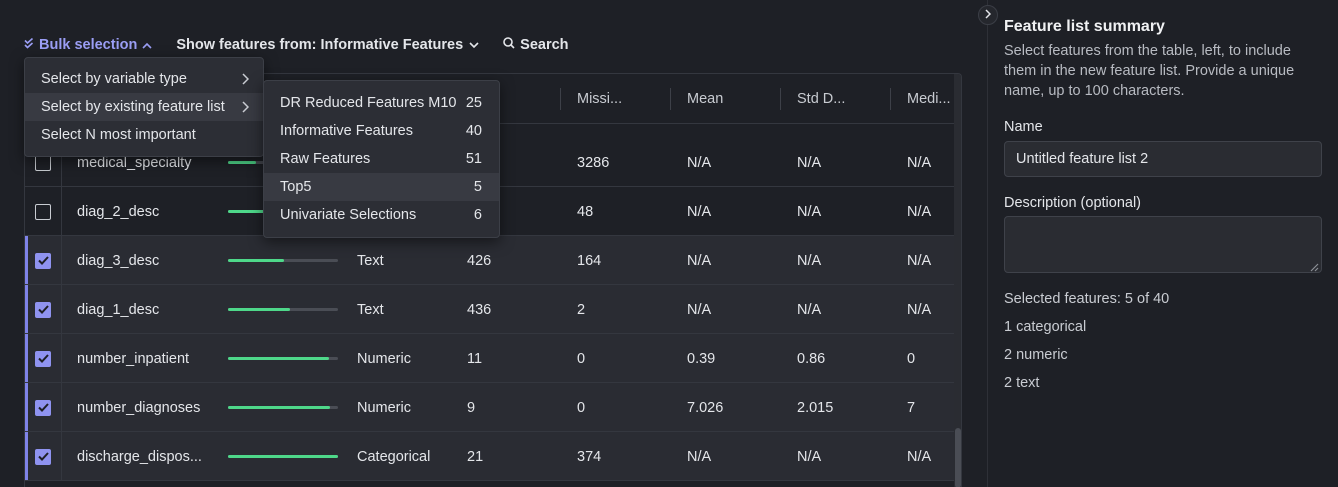 The width and height of the screenshot is (1338, 487). Describe the element at coordinates (381, 103) in the screenshot. I see `submenu-item-dr-reduced-features-m10: DR Reduced Features M10 25` at that location.